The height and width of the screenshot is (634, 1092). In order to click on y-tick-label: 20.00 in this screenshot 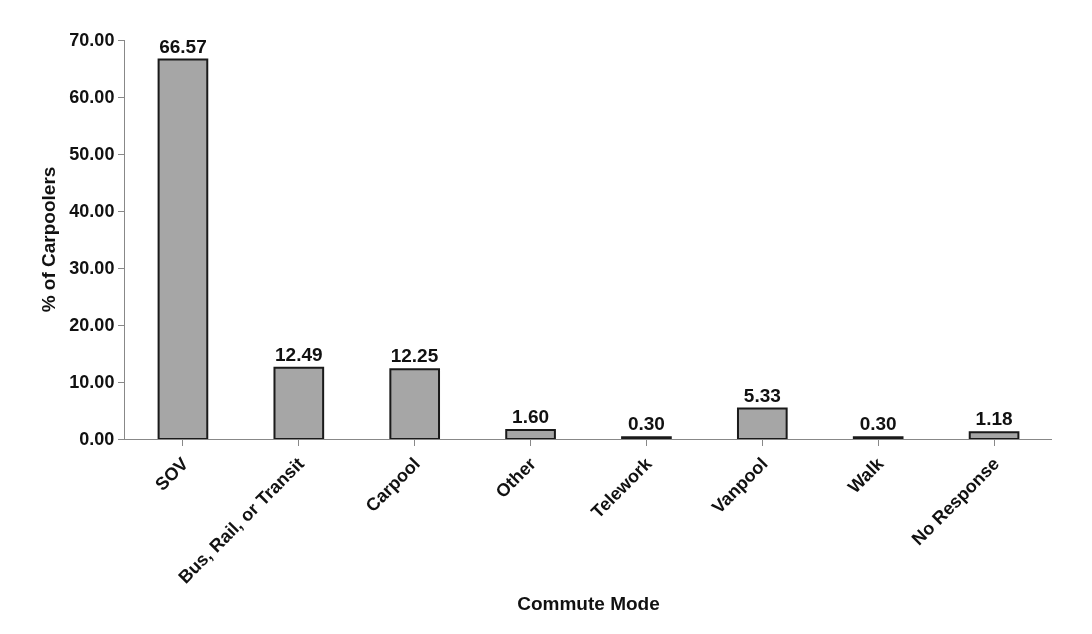, I will do `click(92, 325)`.